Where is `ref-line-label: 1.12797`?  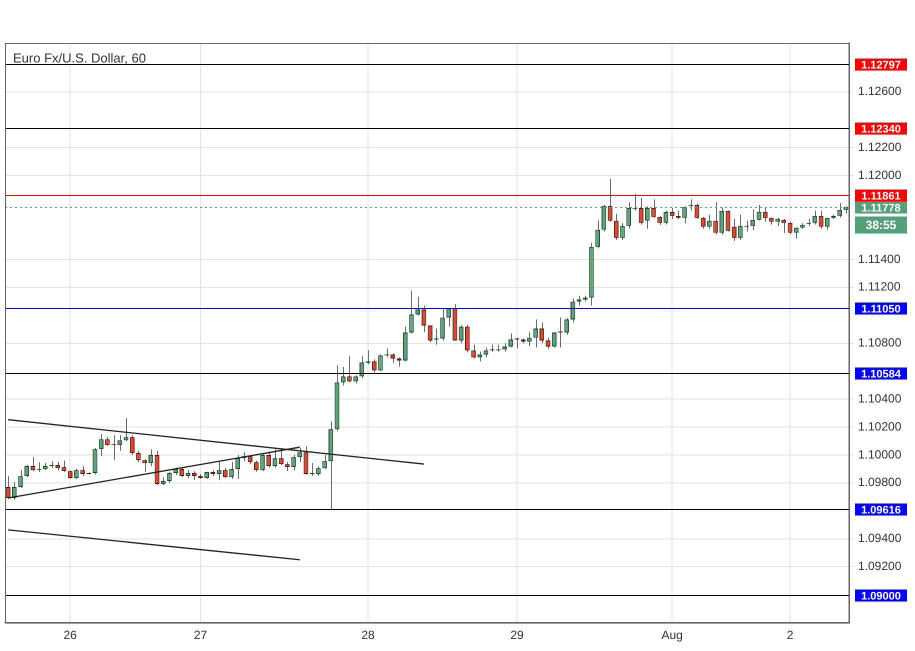 ref-line-label: 1.12797 is located at coordinates (881, 66).